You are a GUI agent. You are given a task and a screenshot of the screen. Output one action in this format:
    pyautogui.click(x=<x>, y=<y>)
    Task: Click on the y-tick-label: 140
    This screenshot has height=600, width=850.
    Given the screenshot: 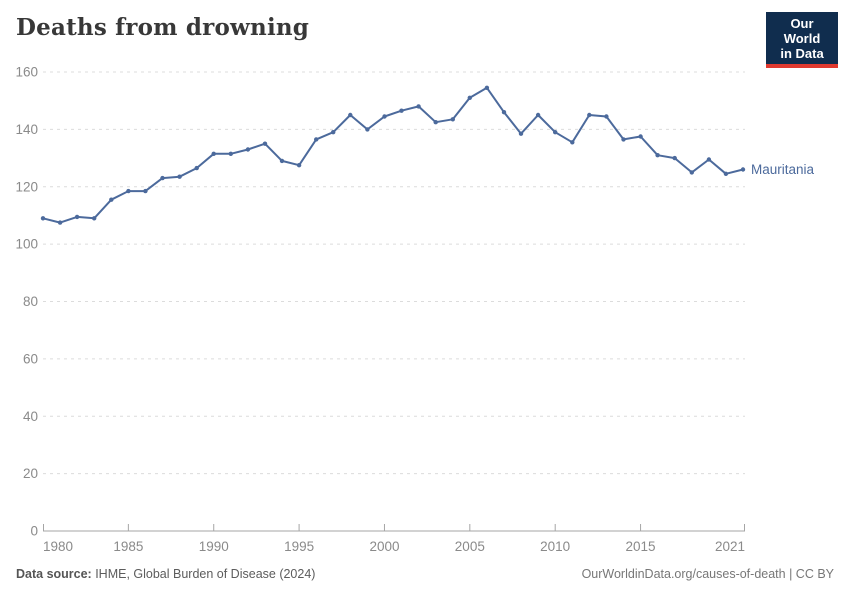 What is the action you would take?
    pyautogui.click(x=26, y=129)
    